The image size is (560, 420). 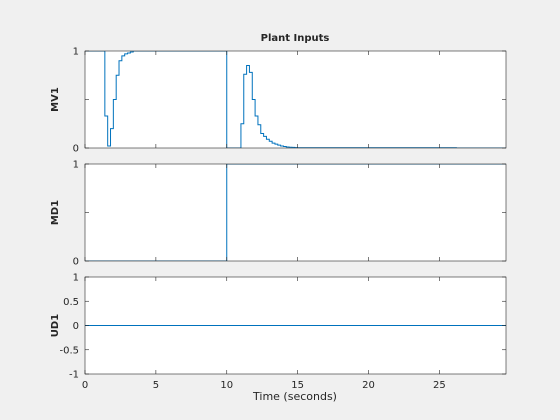 What do you see at coordinates (55, 99) in the screenshot?
I see `y-axis-label: MV1` at bounding box center [55, 99].